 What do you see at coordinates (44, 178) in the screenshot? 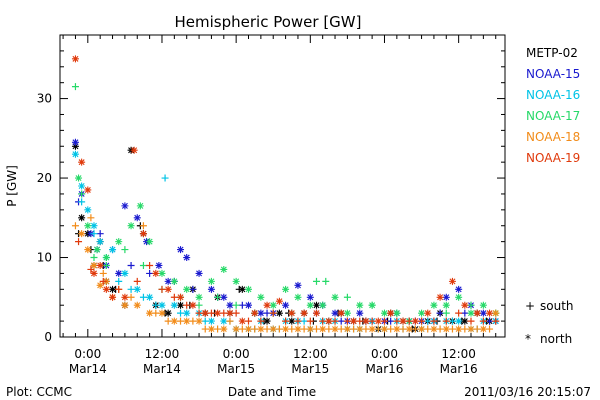
I see `y-tick-label: 20` at bounding box center [44, 178].